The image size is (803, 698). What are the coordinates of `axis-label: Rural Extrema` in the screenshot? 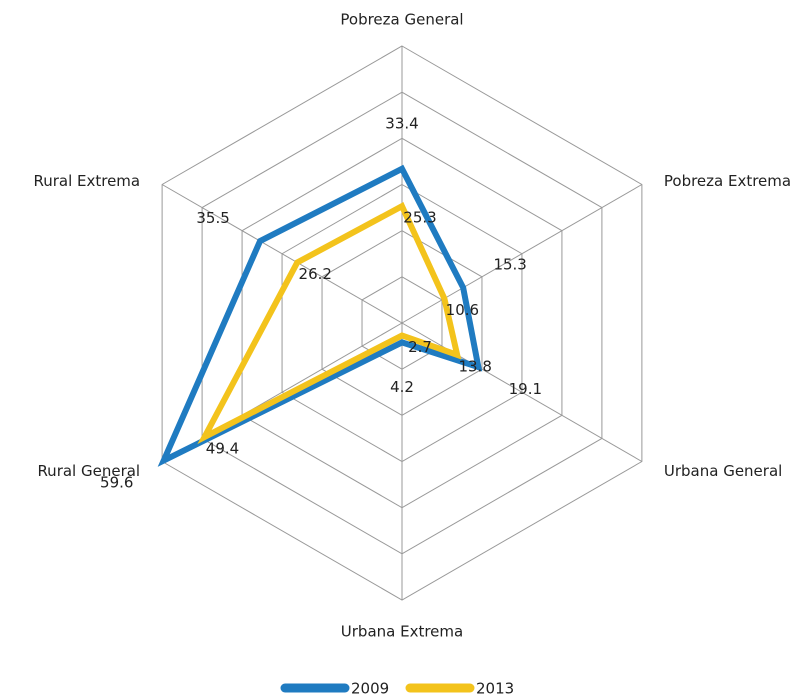 It's located at (86, 181).